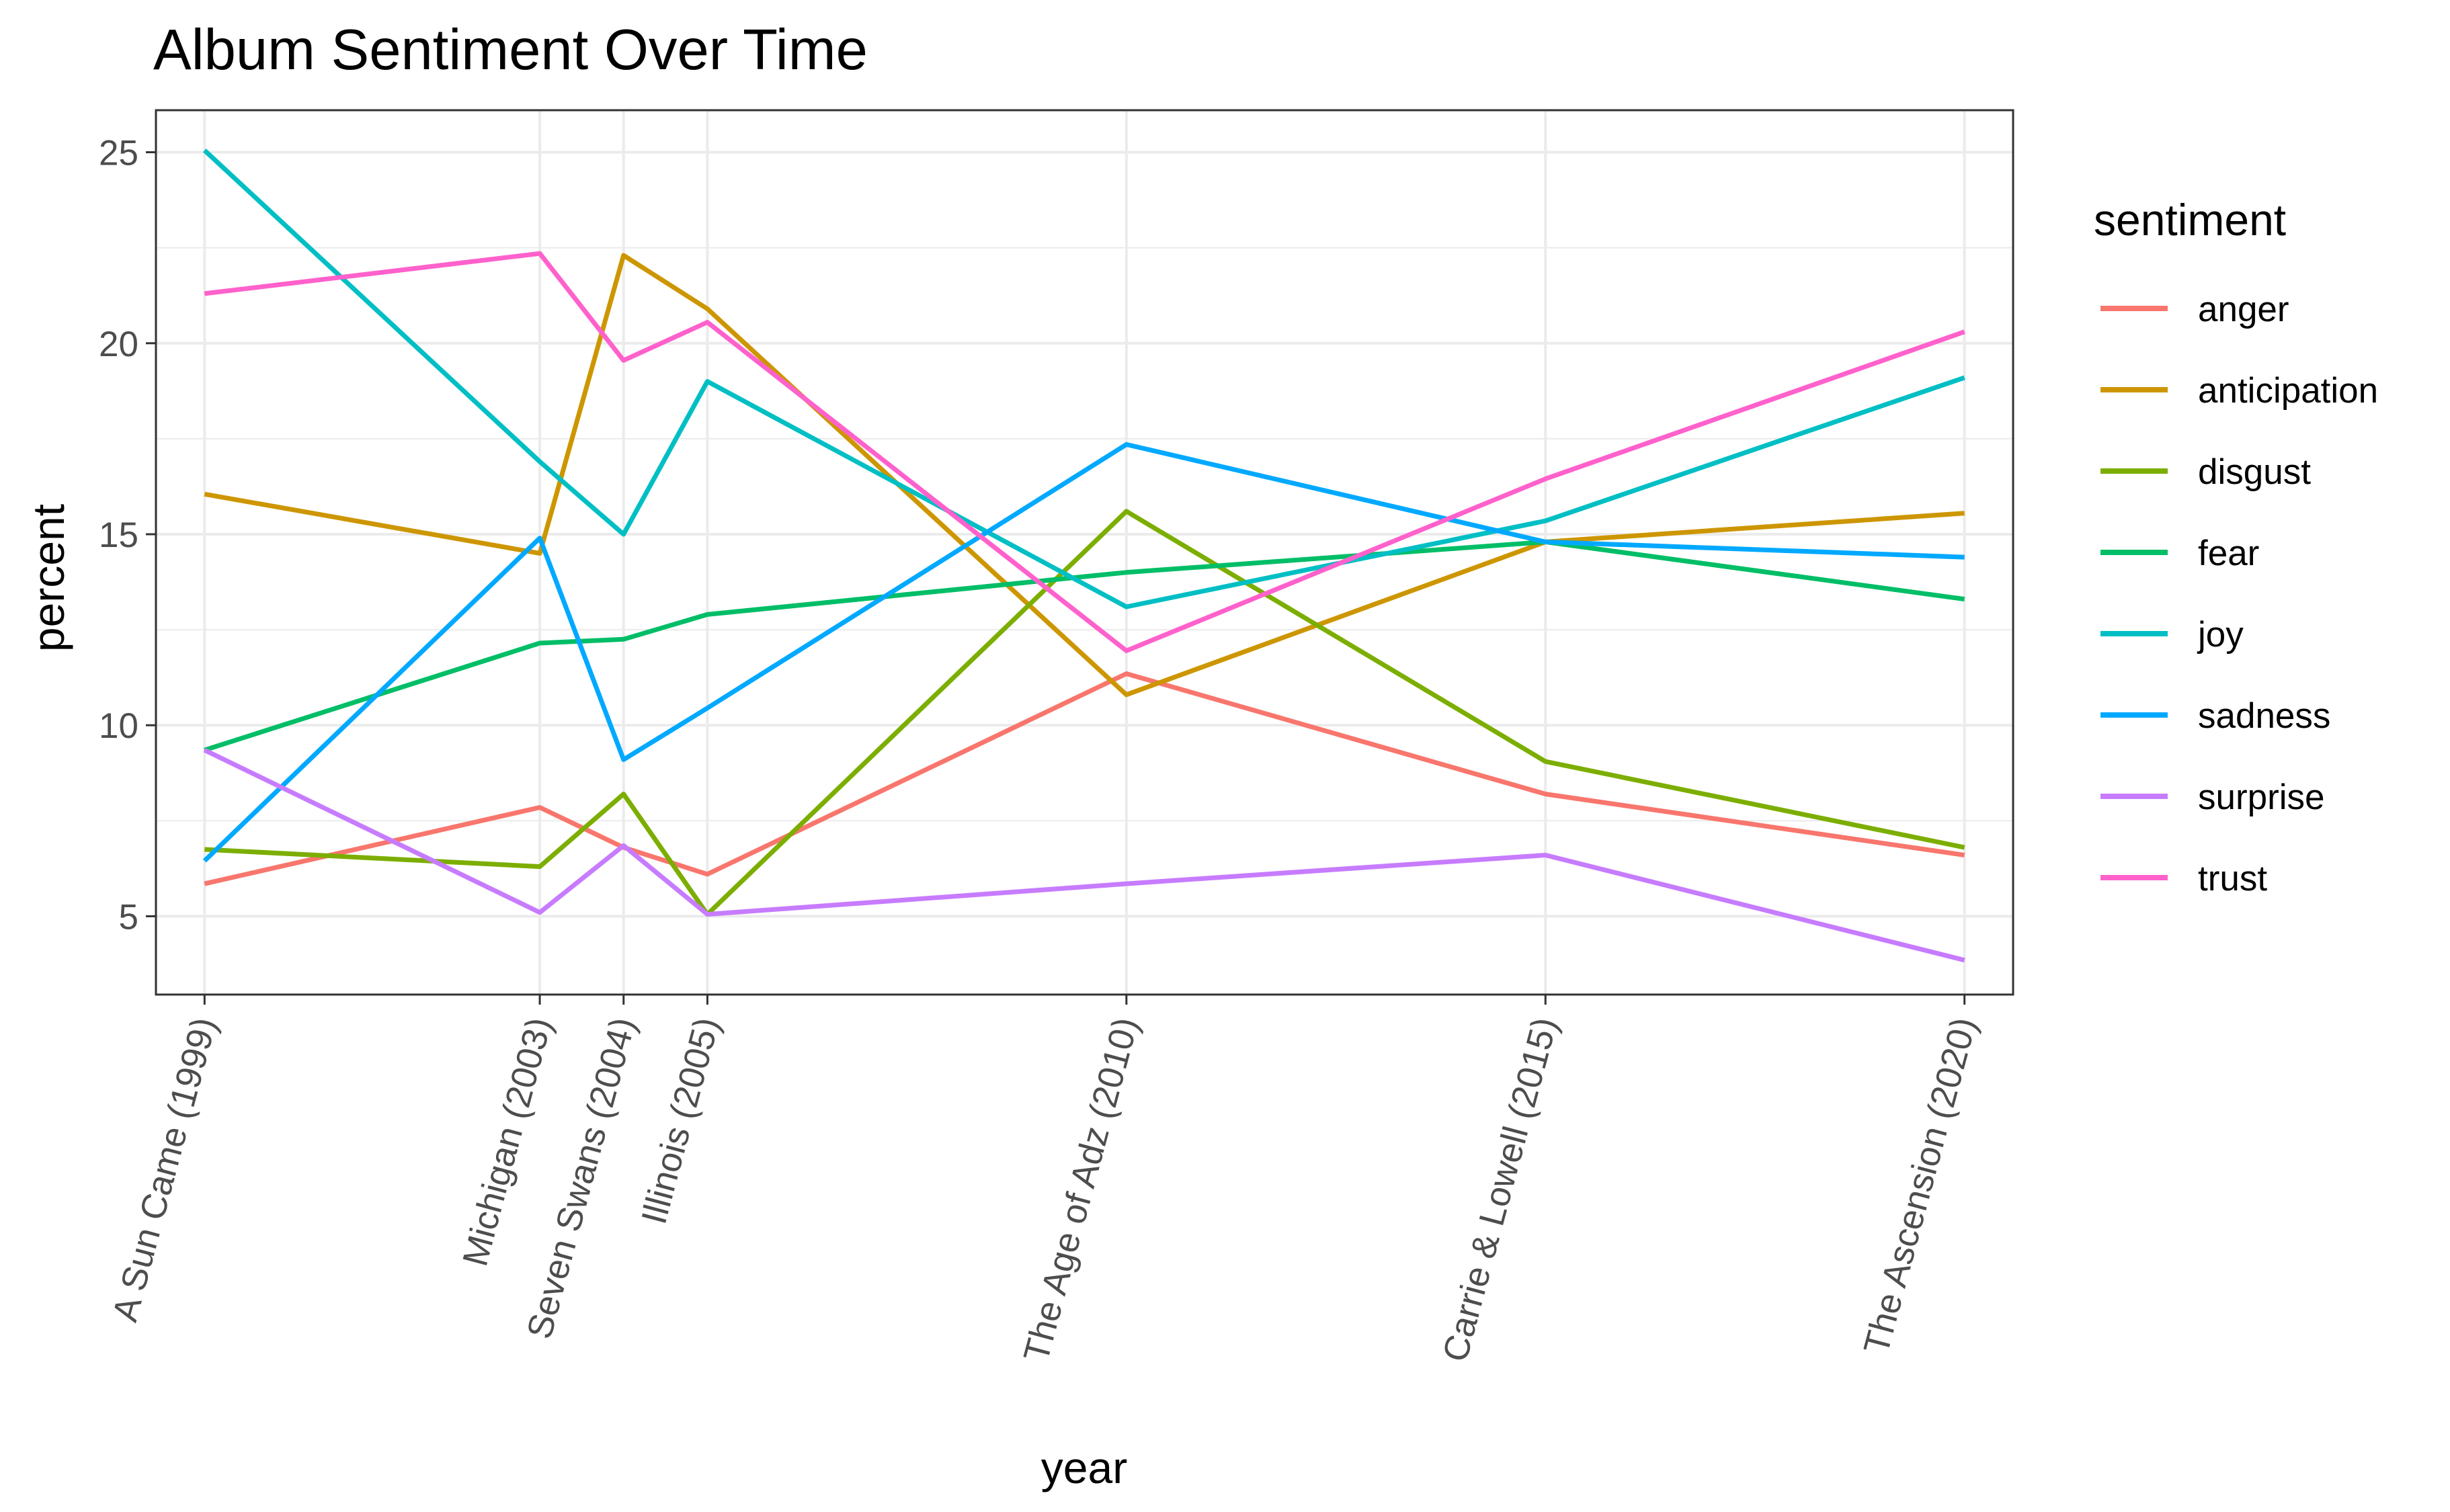  What do you see at coordinates (681, 1120) in the screenshot?
I see `x-tick-label: Illinois (2005)` at bounding box center [681, 1120].